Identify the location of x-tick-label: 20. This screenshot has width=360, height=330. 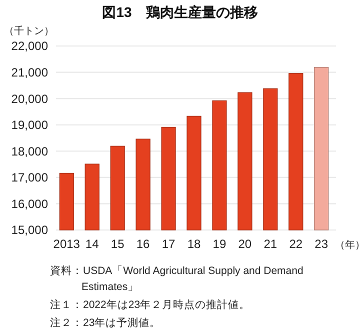
(245, 244).